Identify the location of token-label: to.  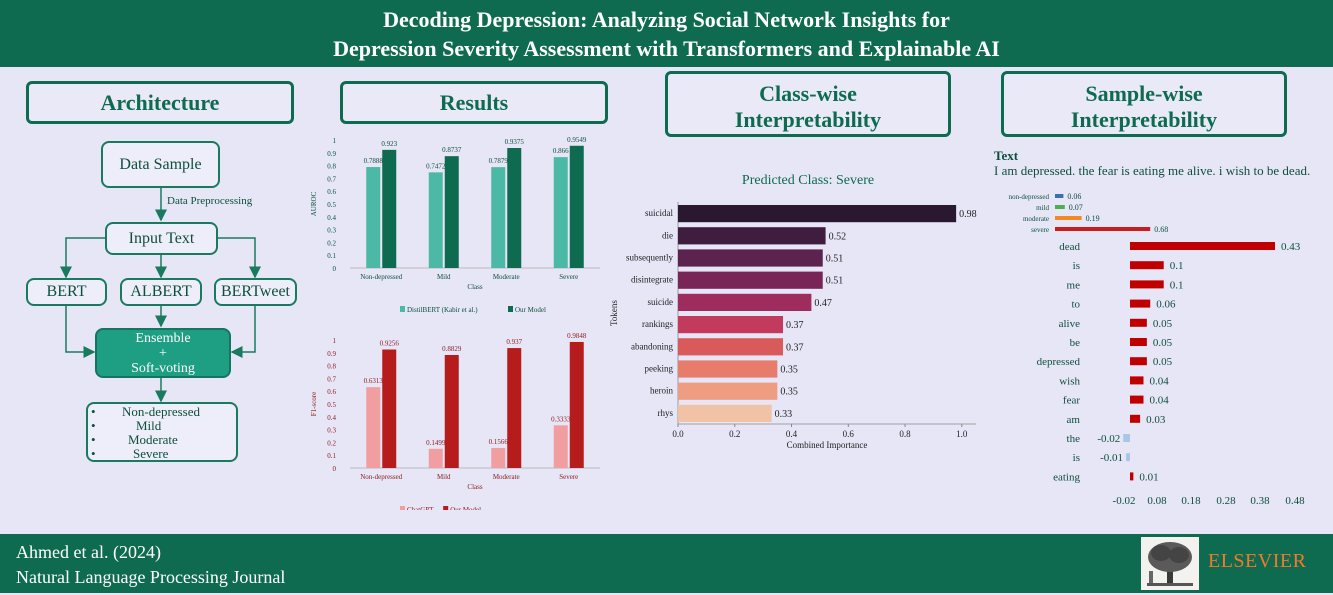
(1075, 305).